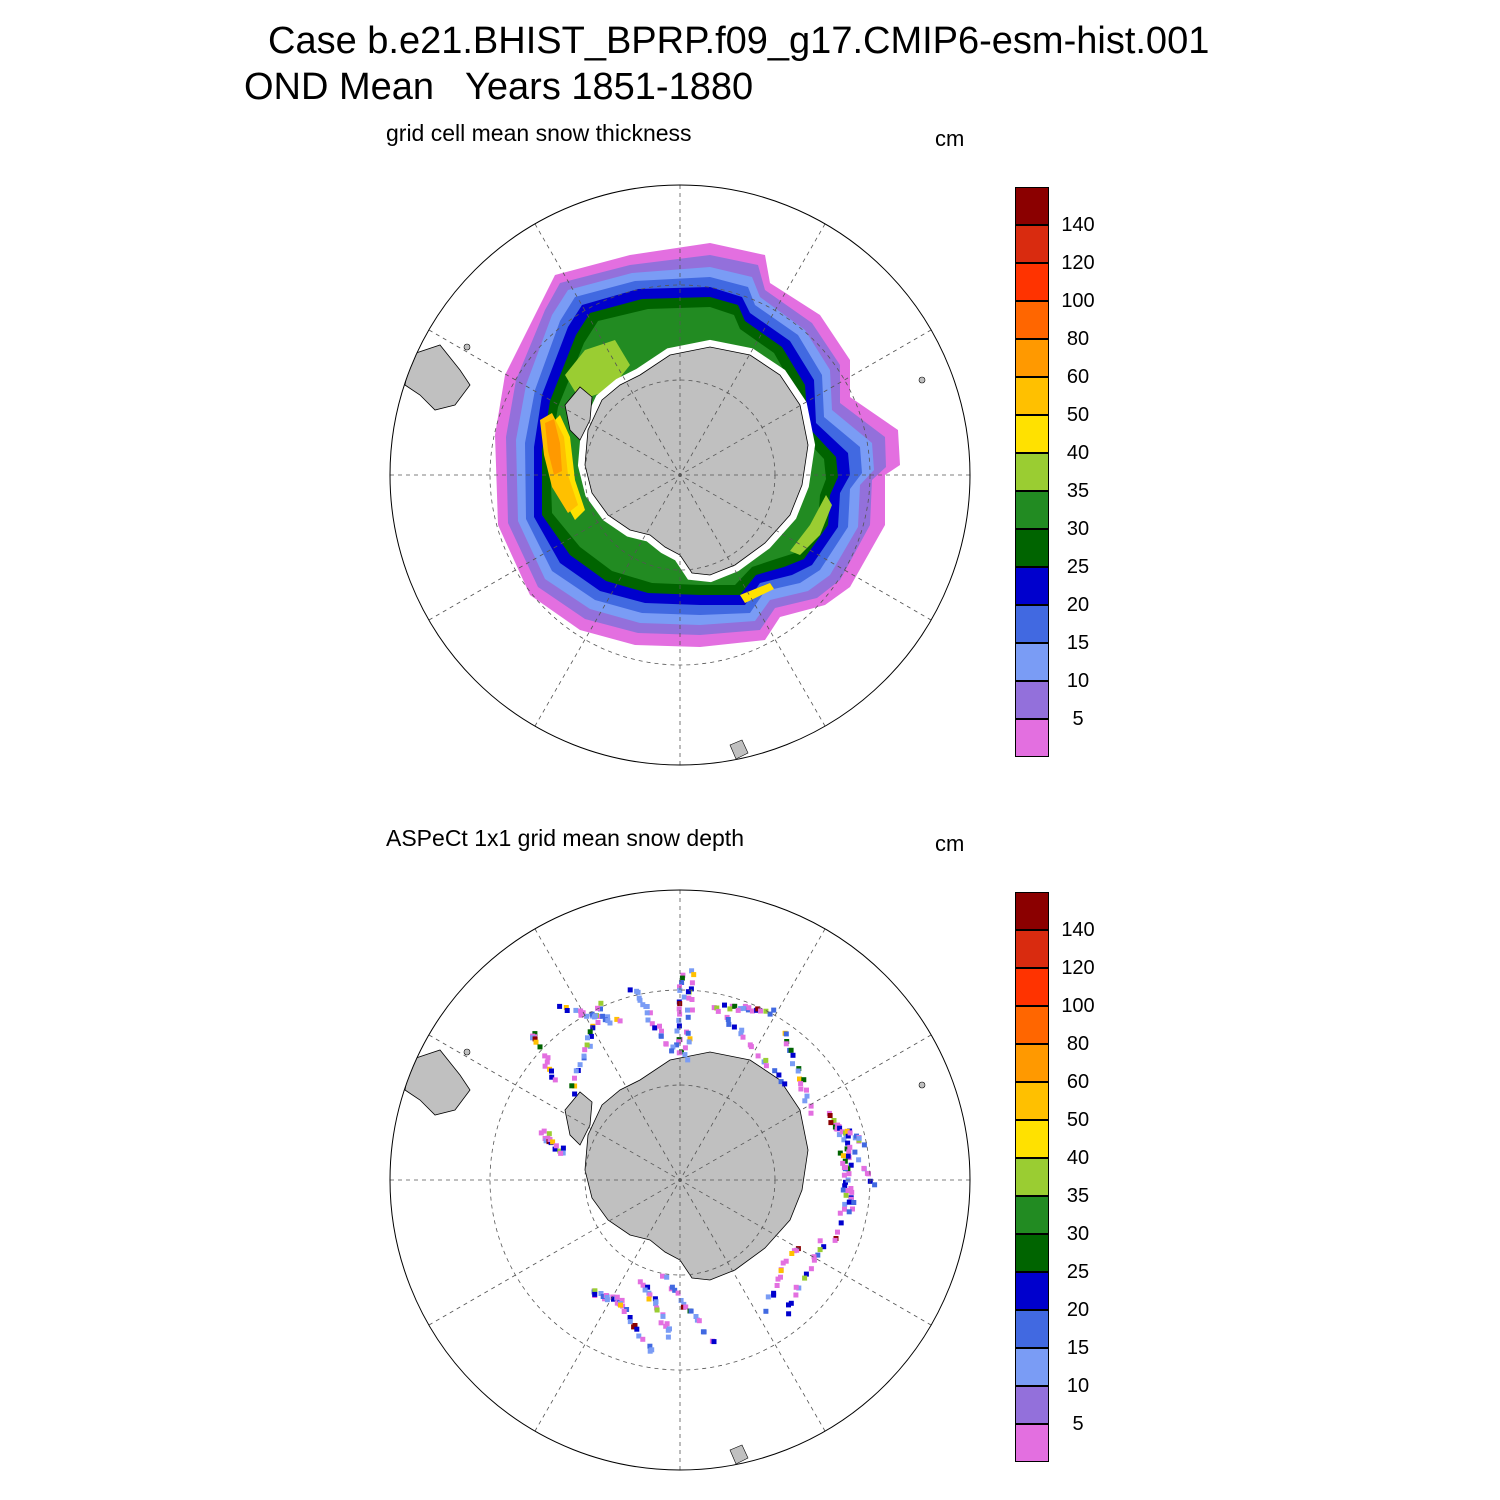 The width and height of the screenshot is (1500, 1500). What do you see at coordinates (922, 1085) in the screenshot?
I see `island-land` at bounding box center [922, 1085].